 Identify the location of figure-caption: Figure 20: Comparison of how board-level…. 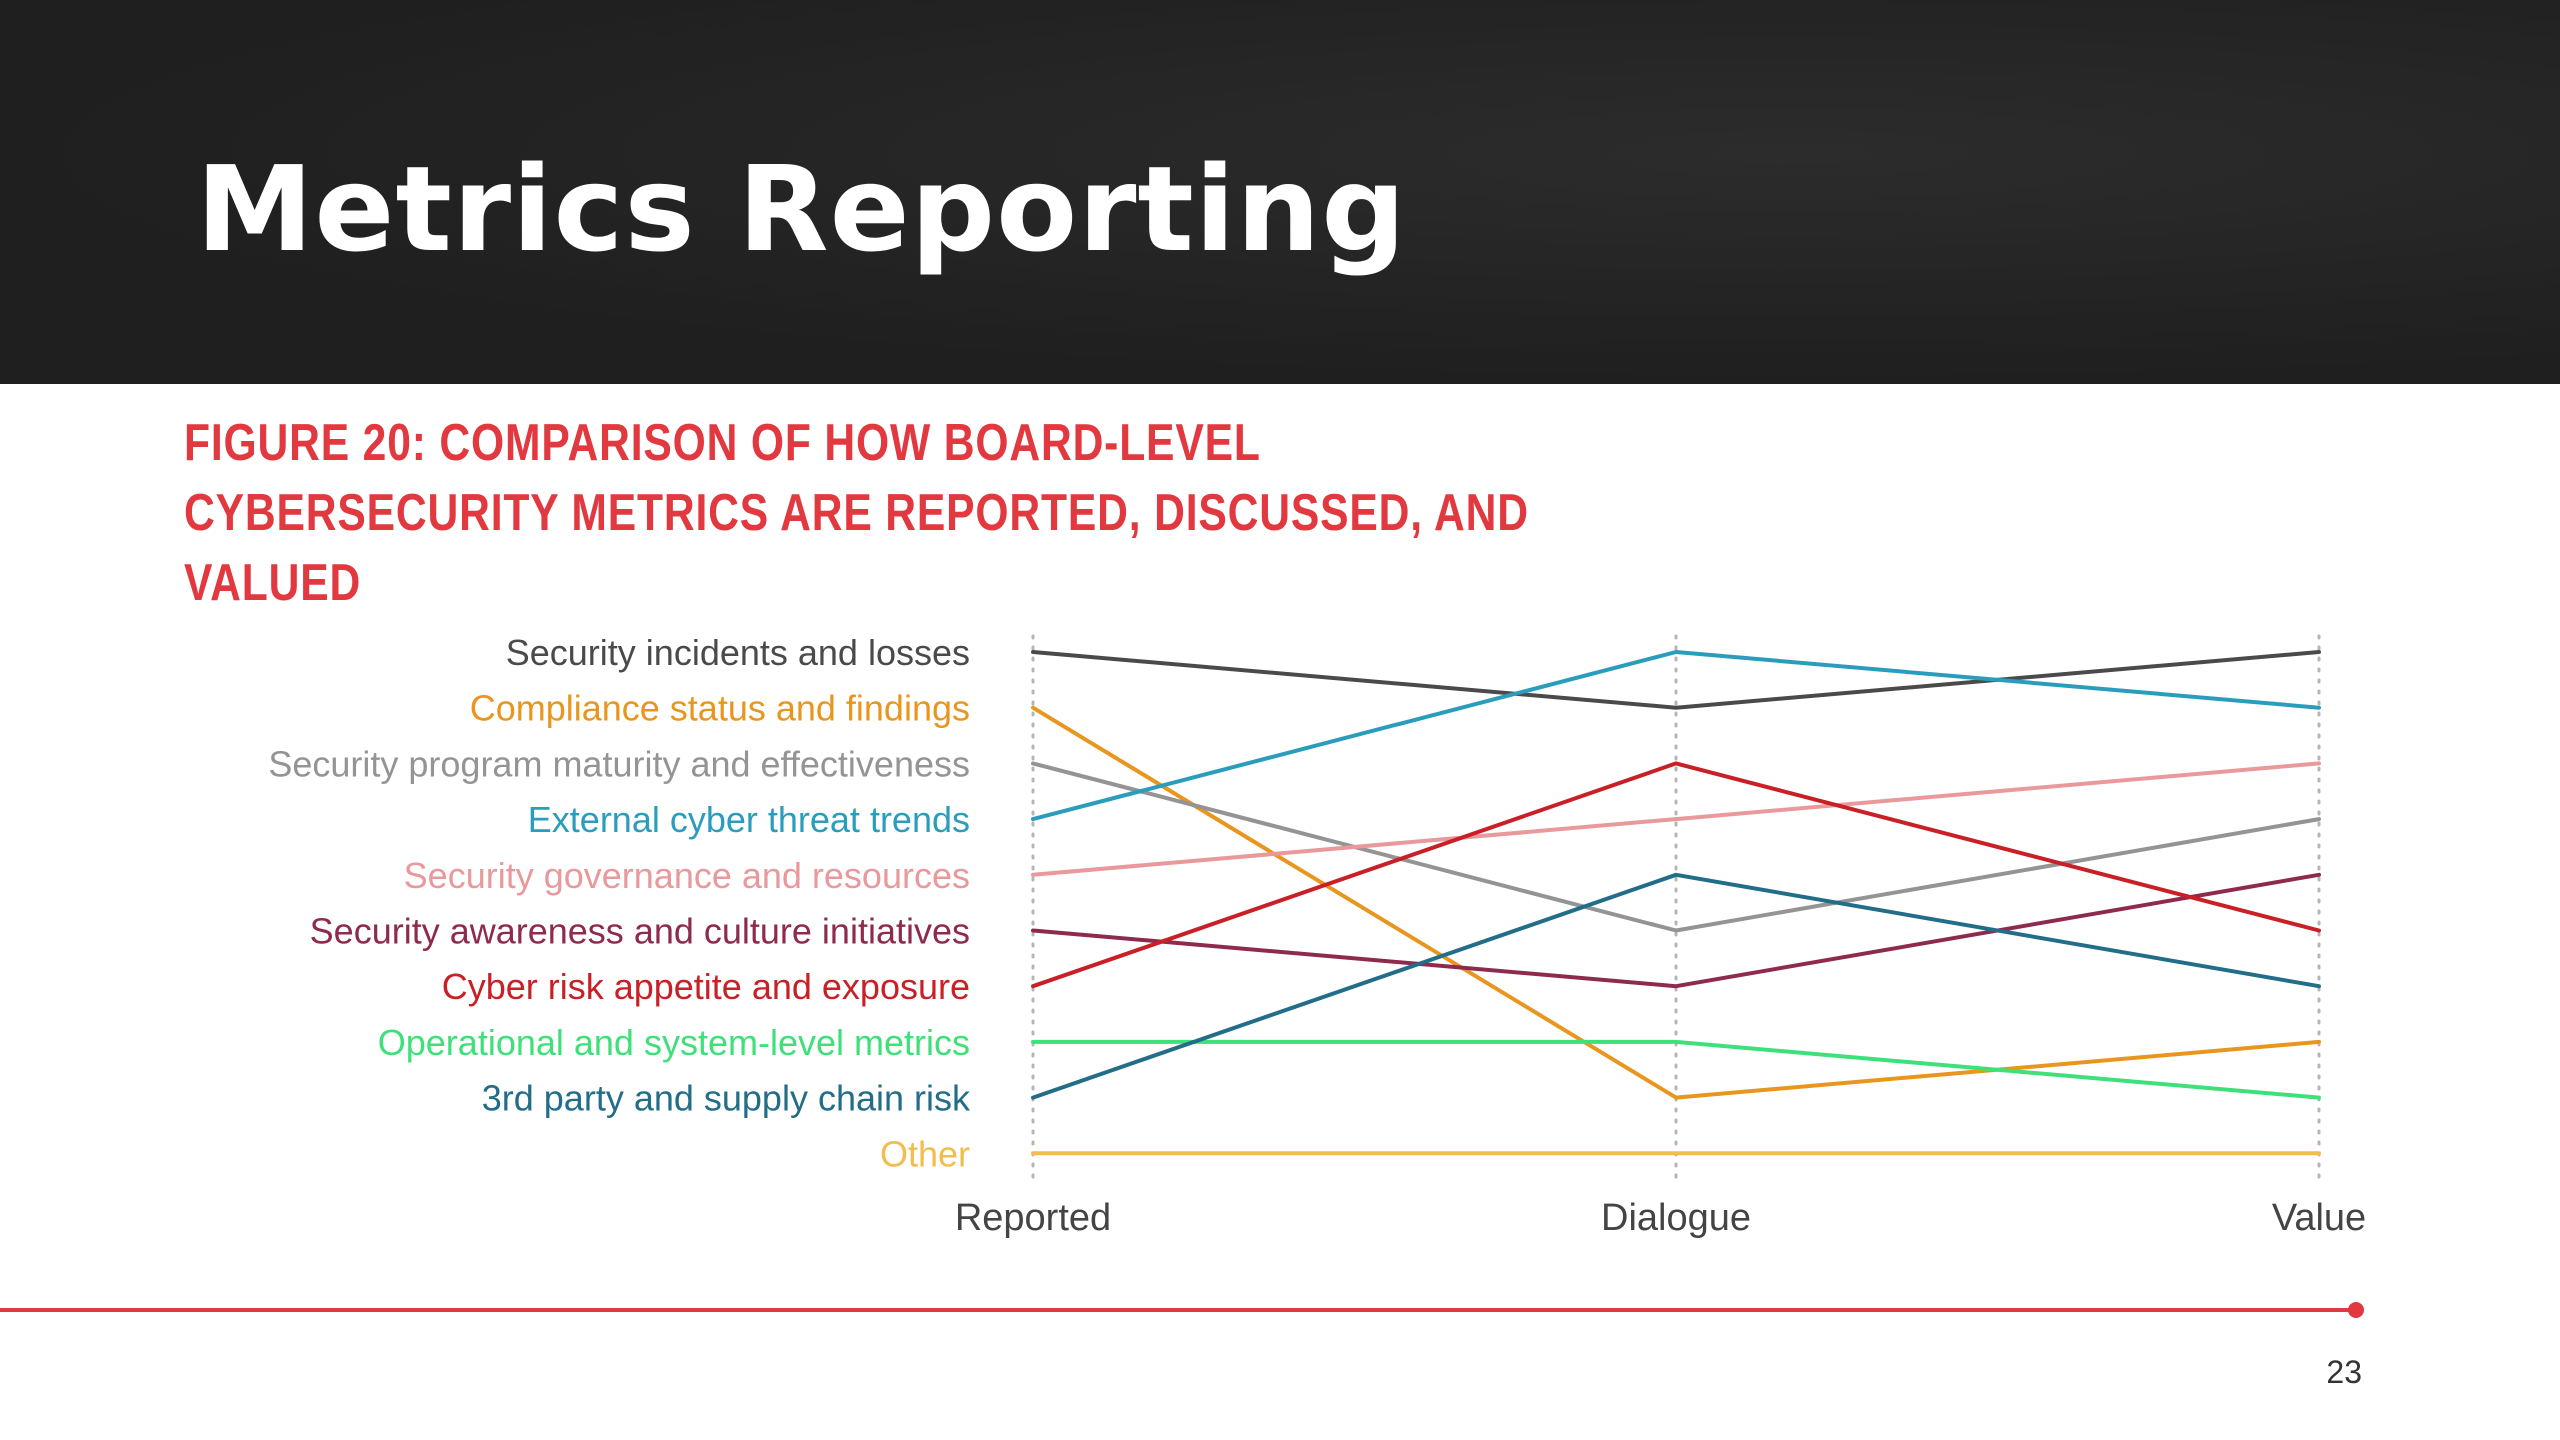
(856, 513).